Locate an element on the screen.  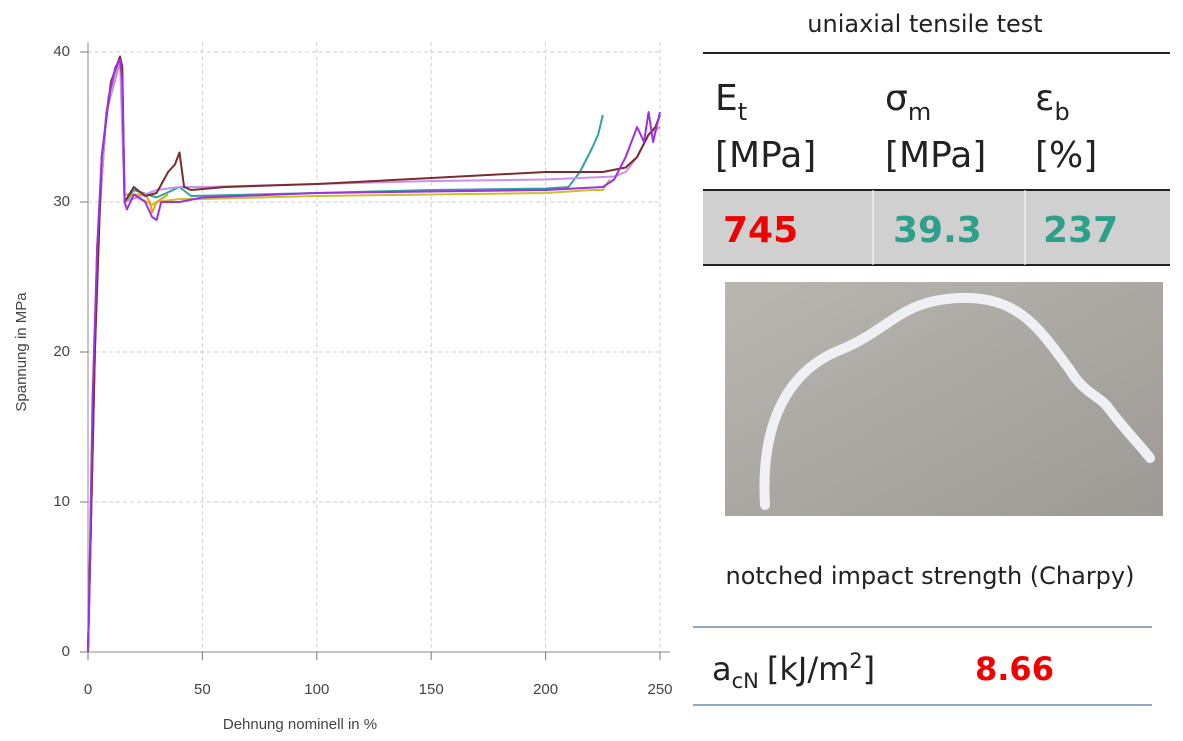
y-tick-label: 40 is located at coordinates (61, 51).